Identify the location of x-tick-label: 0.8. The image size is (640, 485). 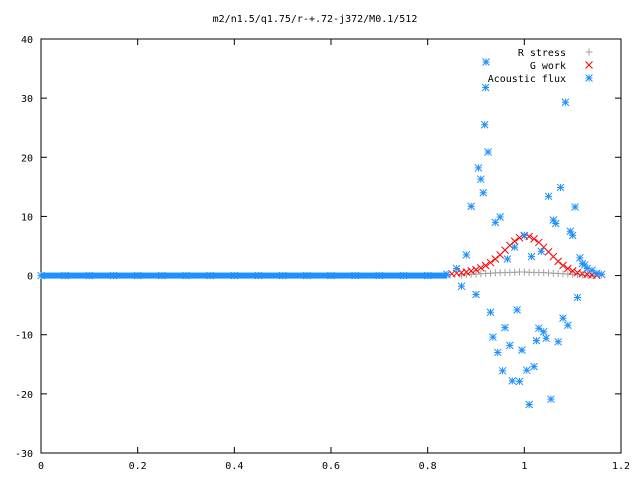
(428, 466).